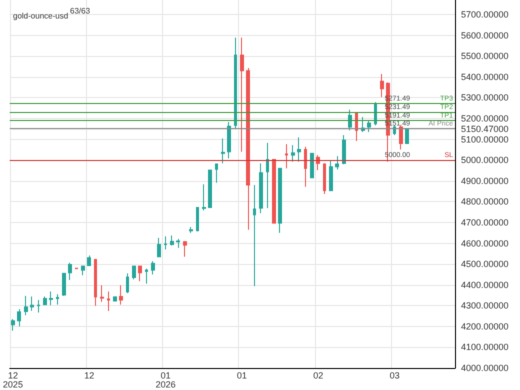  Describe the element at coordinates (241, 375) in the screenshot. I see `x-tick-label: 01` at that location.